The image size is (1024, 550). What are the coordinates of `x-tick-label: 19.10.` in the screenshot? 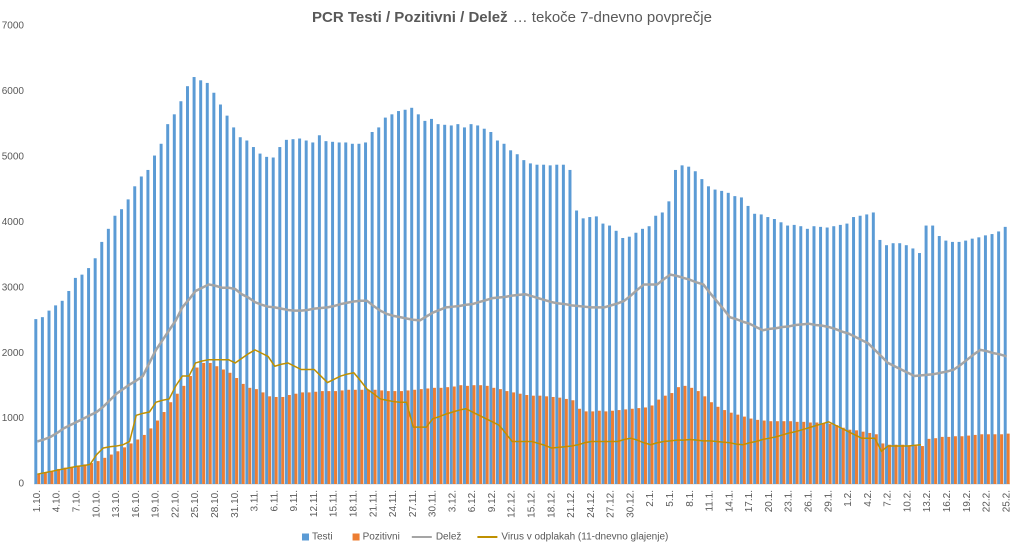 It's located at (156, 504).